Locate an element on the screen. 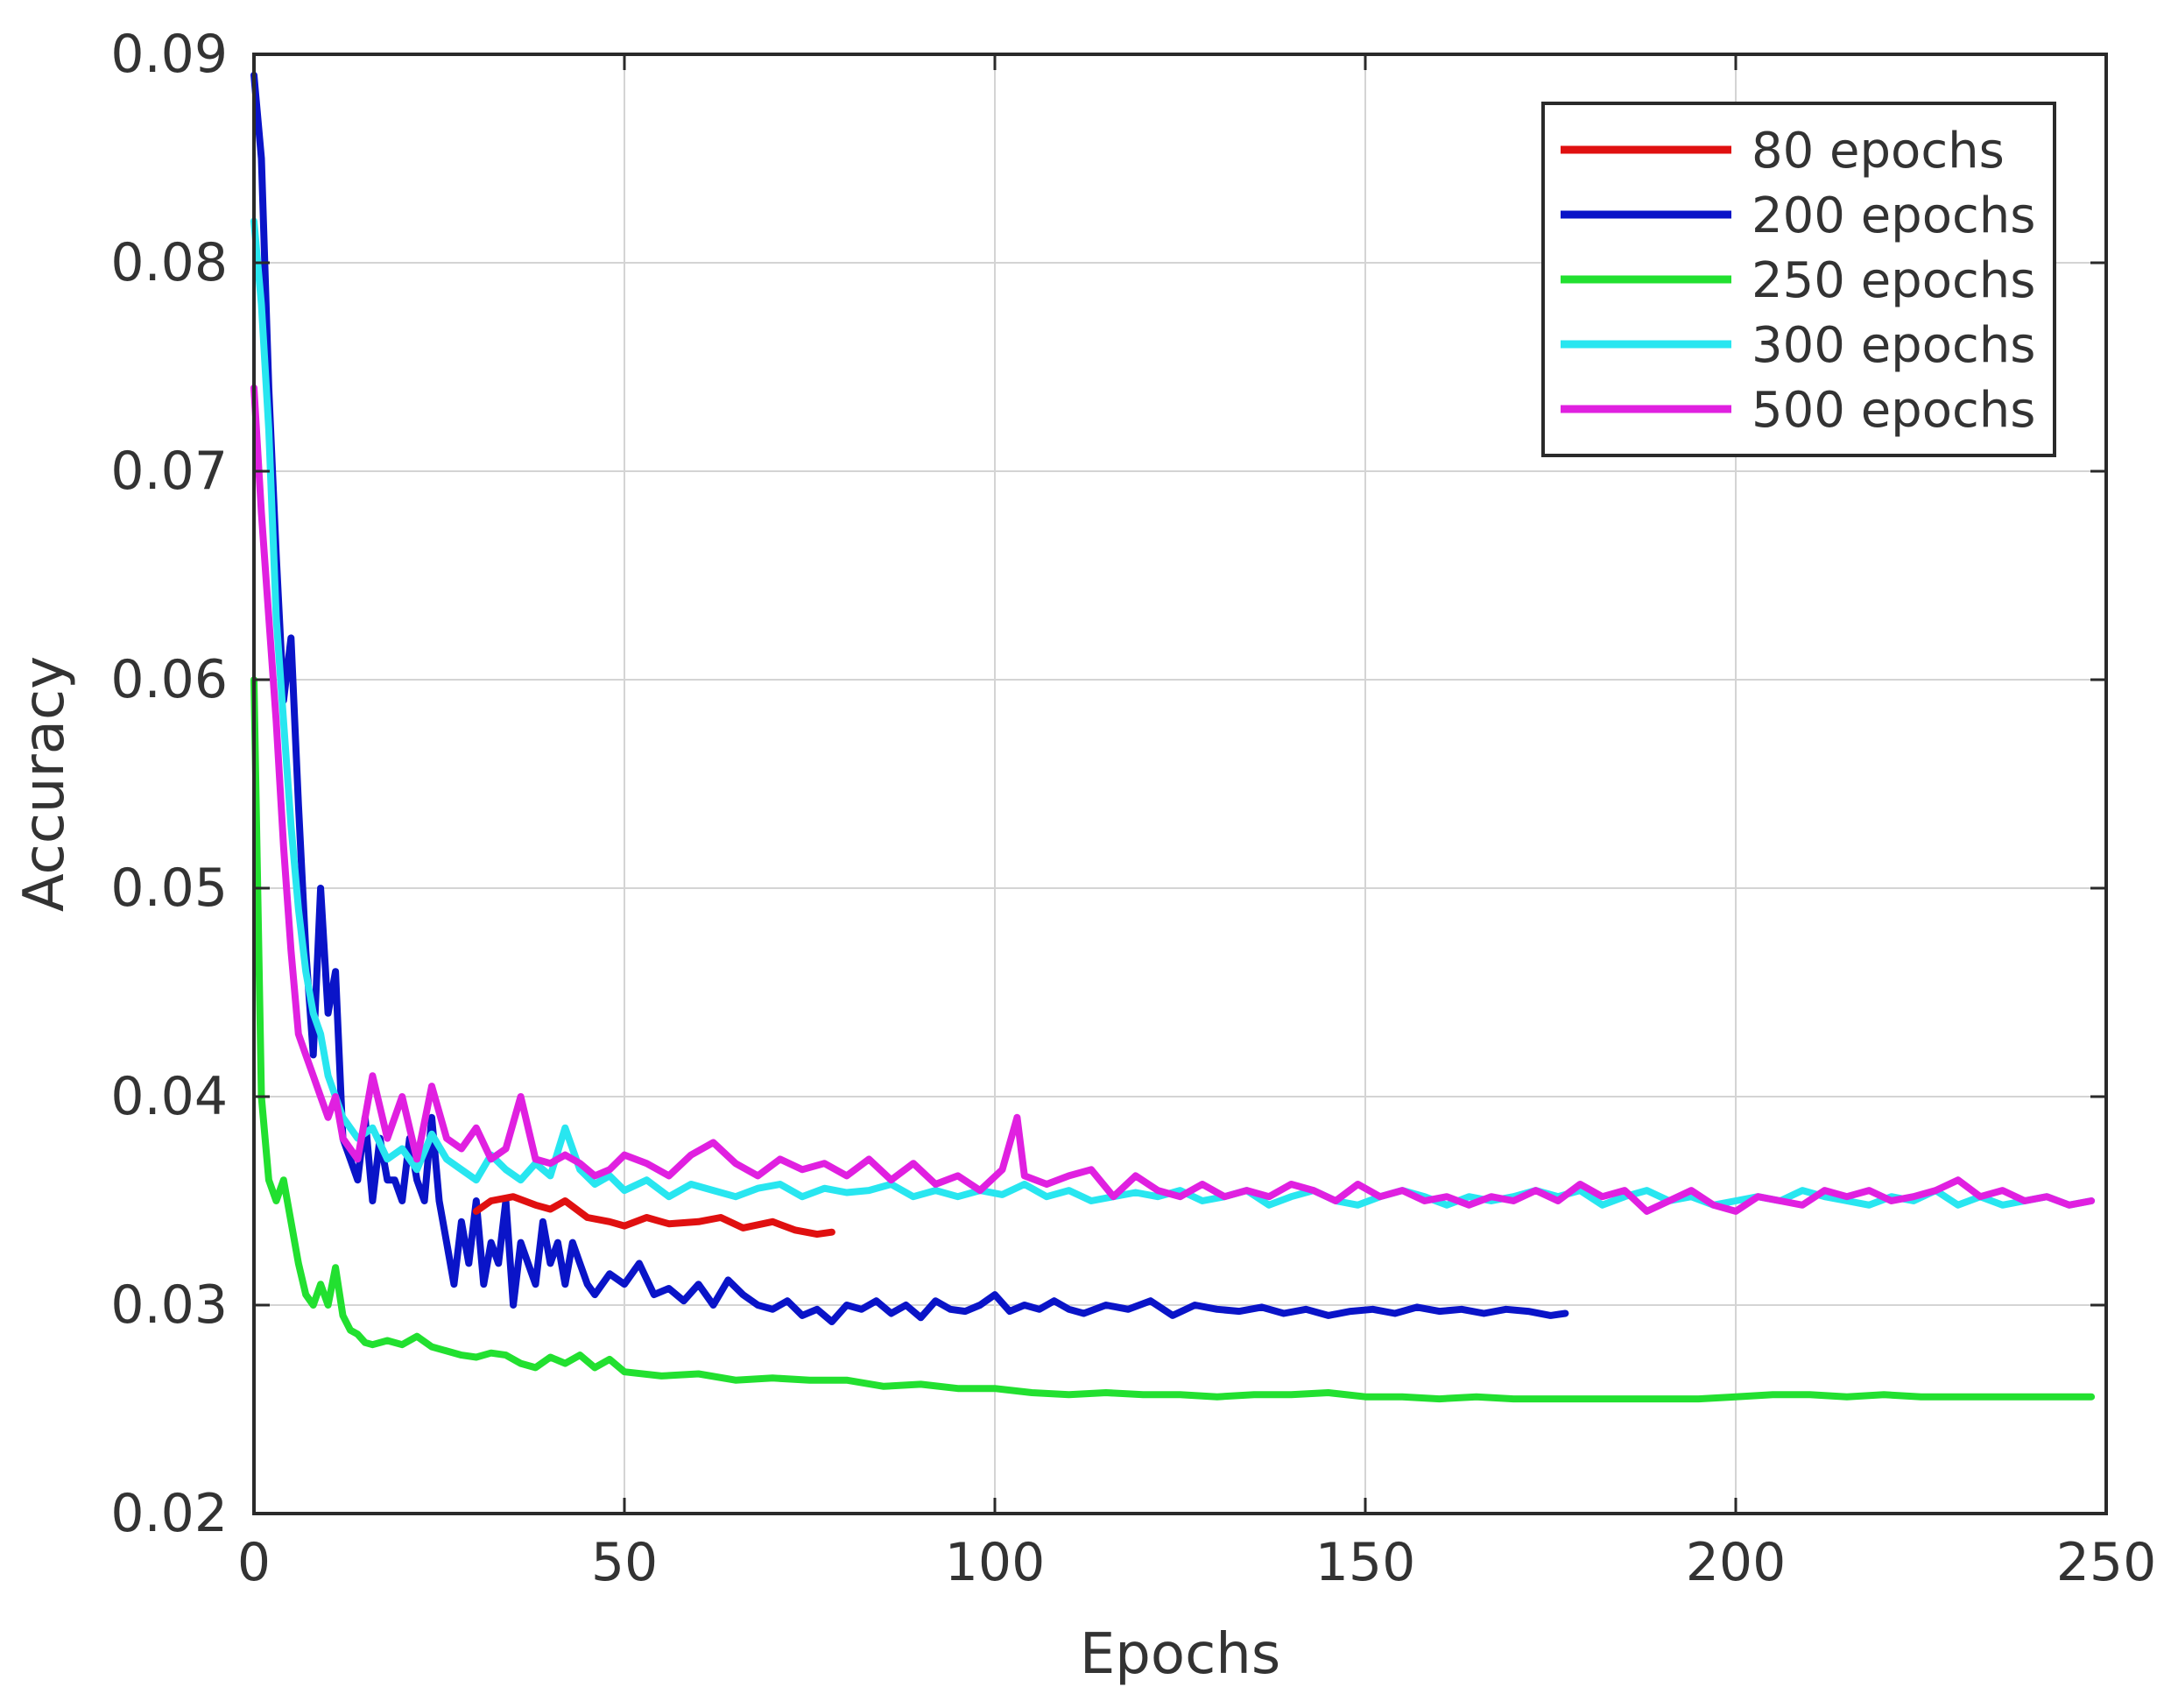 The height and width of the screenshot is (1708, 2171). x-tick-label: 100 is located at coordinates (996, 1562).